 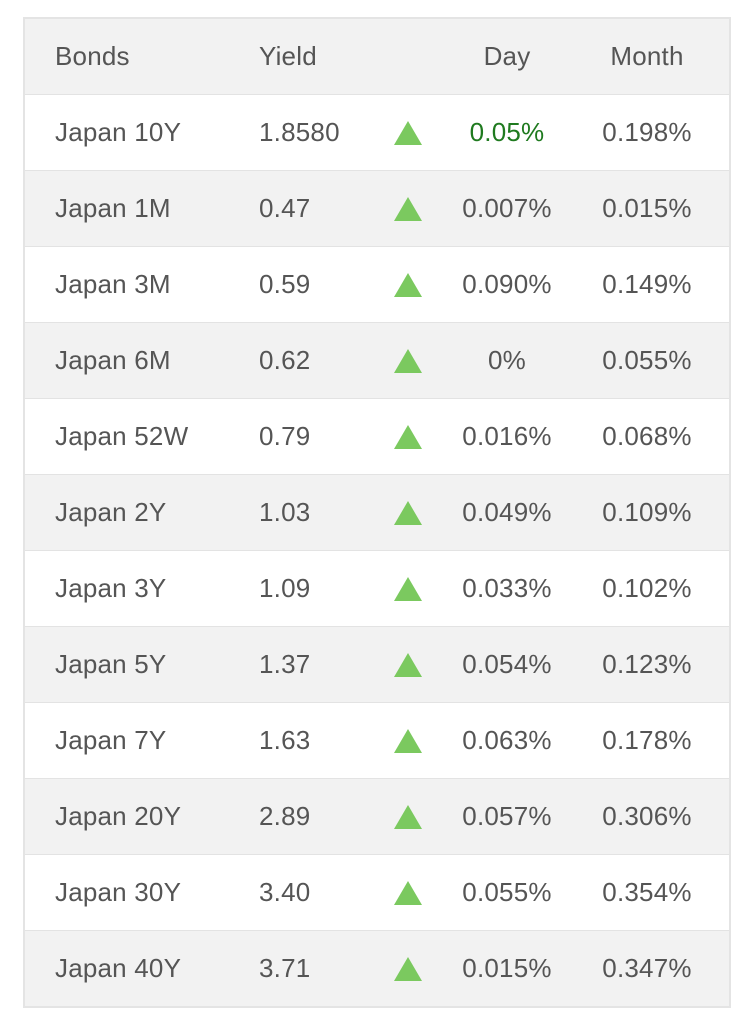 What do you see at coordinates (285, 208) in the screenshot?
I see `bond-yield: 0.47` at bounding box center [285, 208].